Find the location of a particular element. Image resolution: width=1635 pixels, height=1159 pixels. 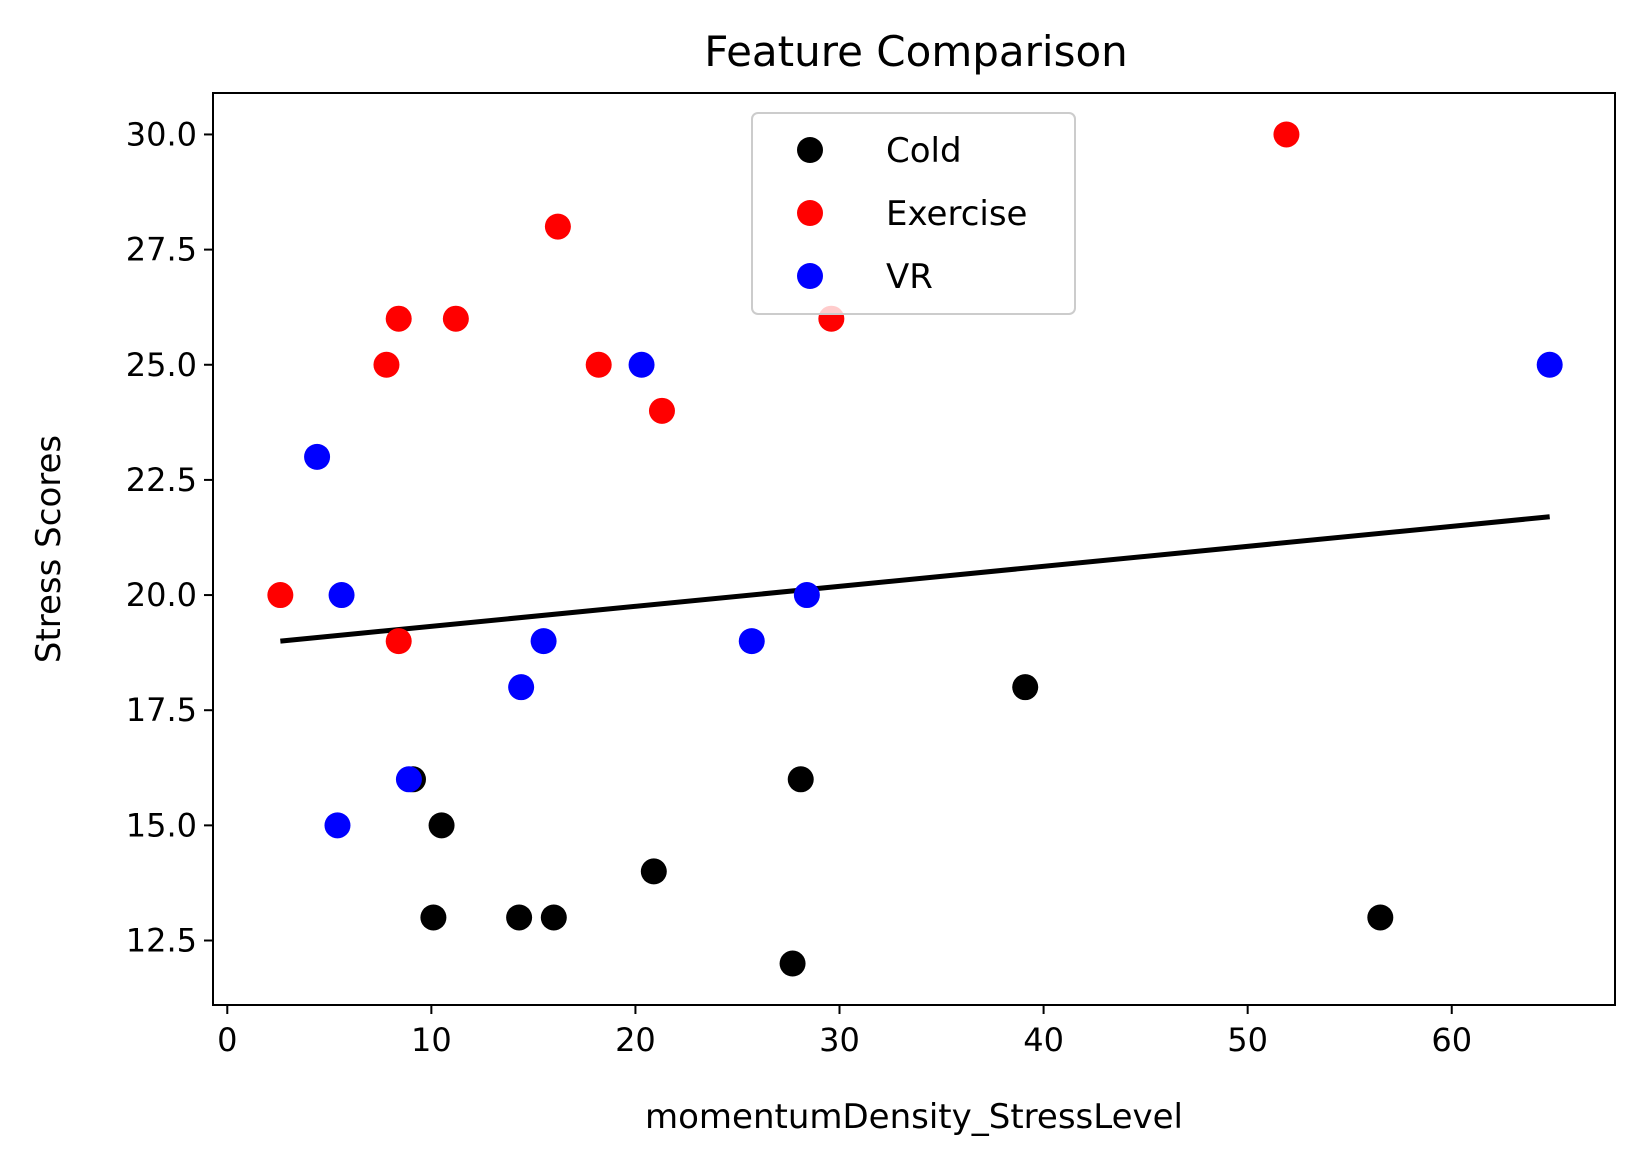

x-tick-label: 30 is located at coordinates (839, 1040).